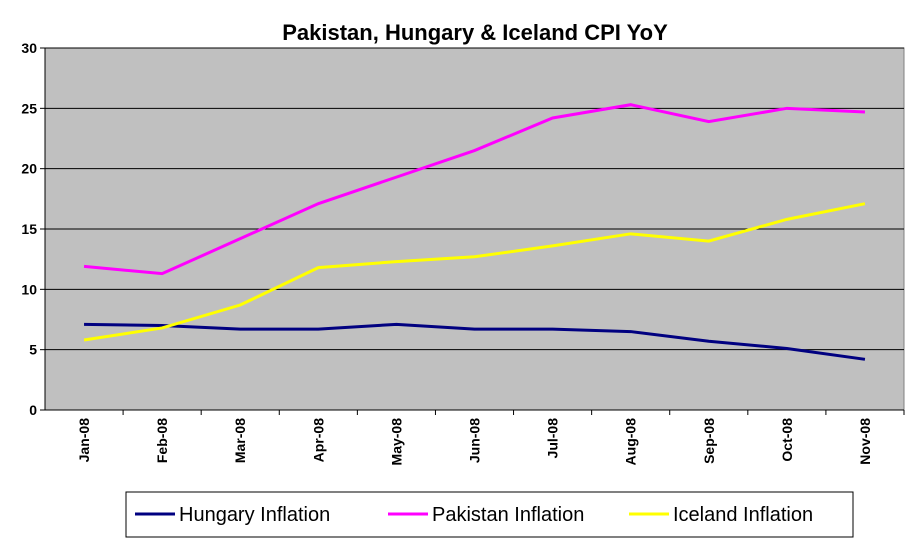 This screenshot has width=905, height=539. I want to click on x-tick-label: Jun-08, so click(475, 440).